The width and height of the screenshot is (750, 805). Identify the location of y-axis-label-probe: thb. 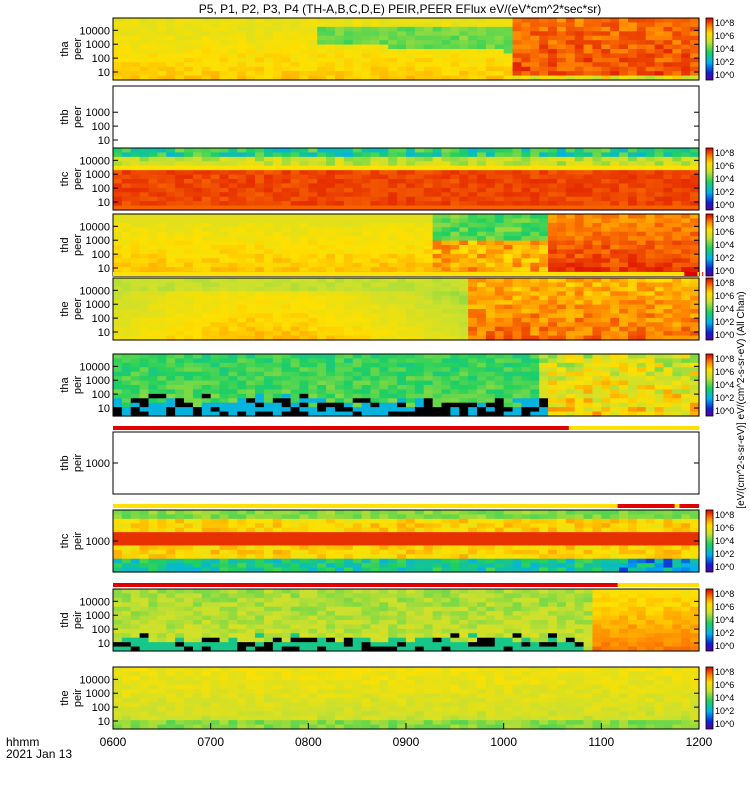
(65, 116).